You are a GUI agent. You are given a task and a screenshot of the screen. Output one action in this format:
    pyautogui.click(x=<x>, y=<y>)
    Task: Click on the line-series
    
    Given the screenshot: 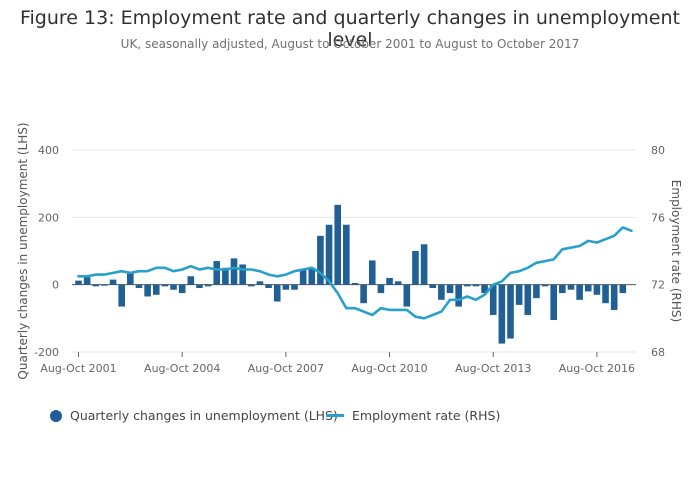 What is the action you would take?
    pyautogui.click(x=355, y=273)
    